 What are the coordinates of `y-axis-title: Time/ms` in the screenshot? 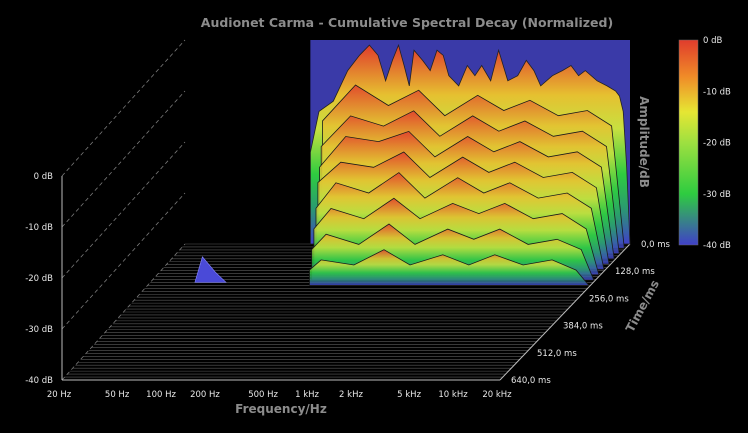 It's located at (642, 306).